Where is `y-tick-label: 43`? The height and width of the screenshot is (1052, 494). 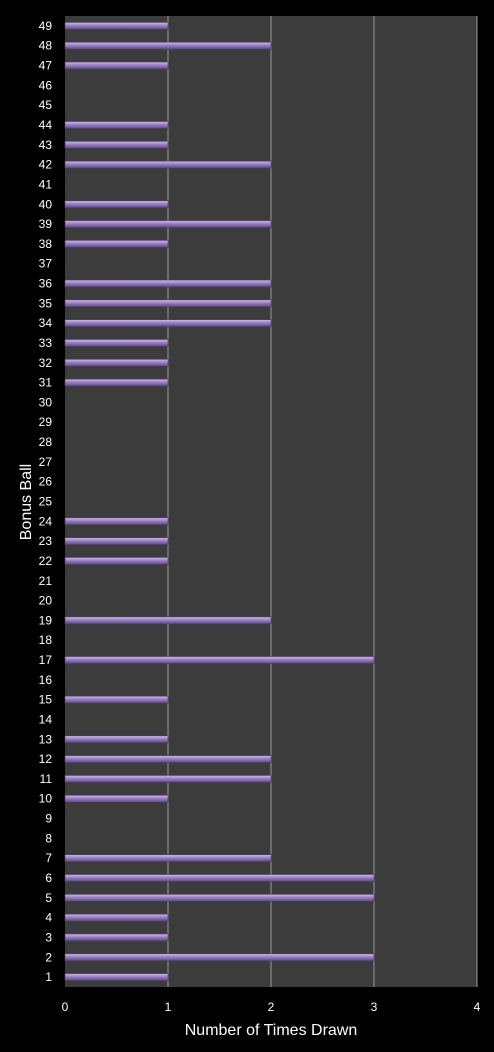
y-tick-label: 43 is located at coordinates (46, 145).